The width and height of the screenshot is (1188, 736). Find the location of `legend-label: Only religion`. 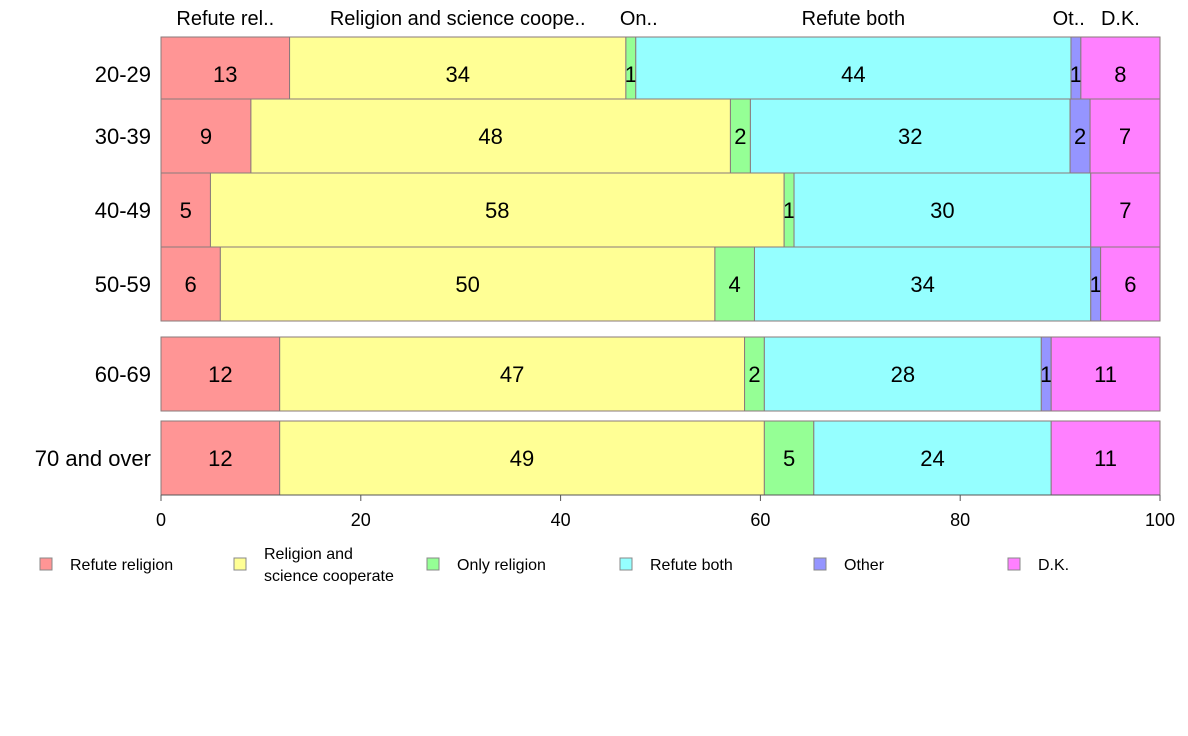

legend-label: Only religion is located at coordinates (501, 565).